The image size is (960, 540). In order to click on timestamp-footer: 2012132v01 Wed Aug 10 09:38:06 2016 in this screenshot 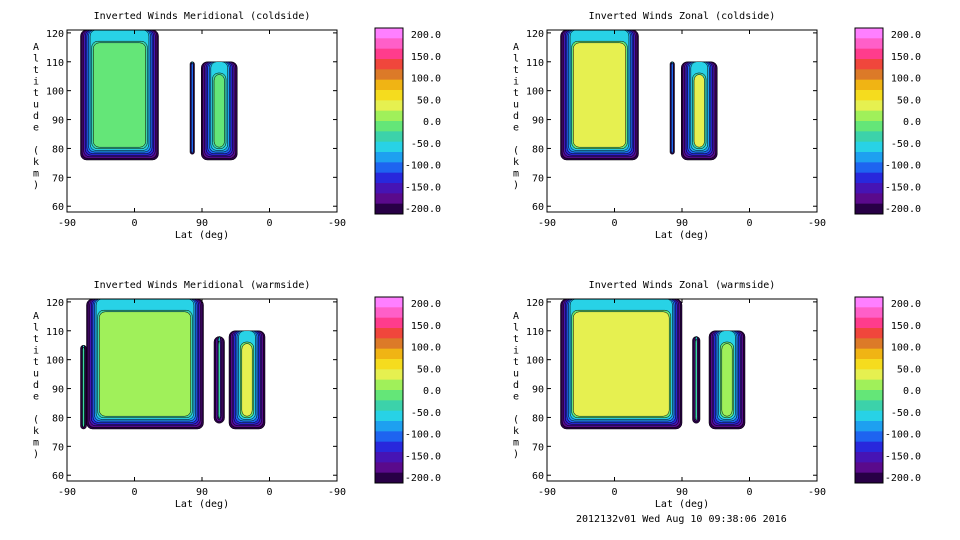, I will do `click(681, 519)`.